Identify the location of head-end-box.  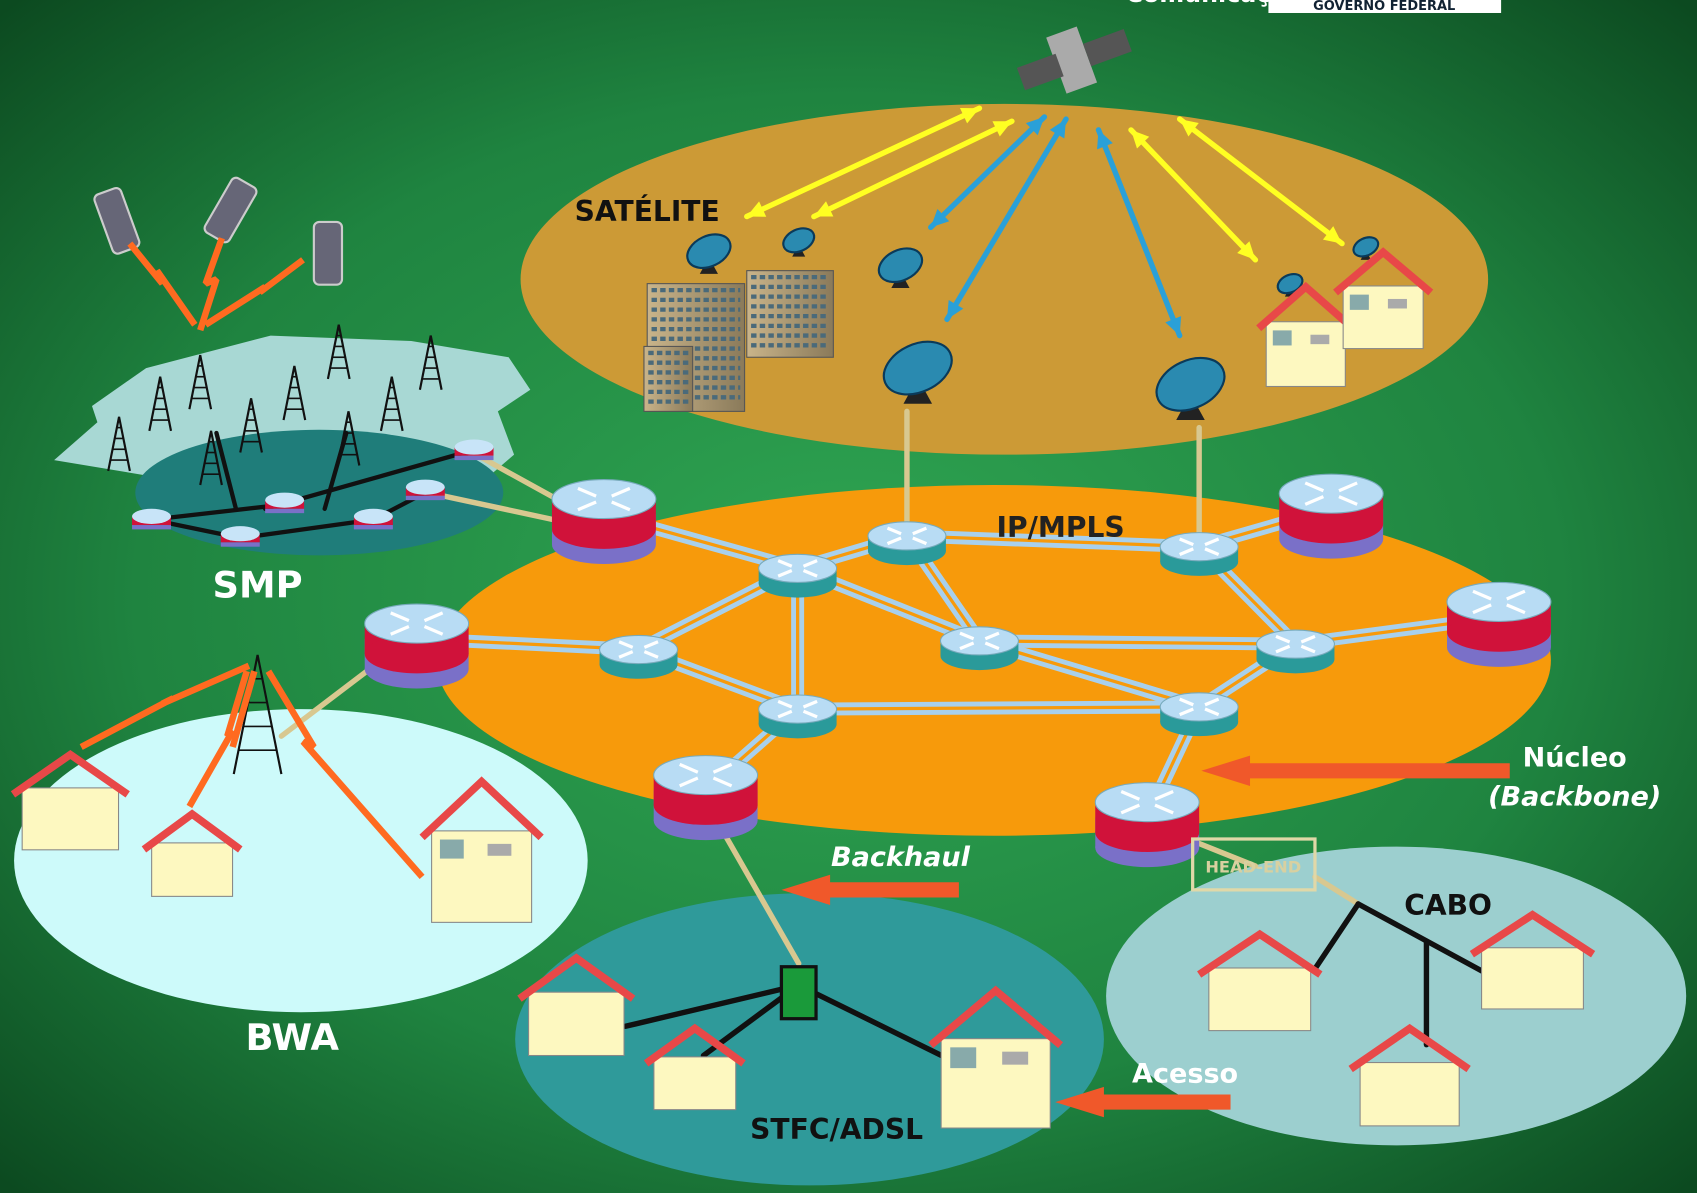
(1254, 864).